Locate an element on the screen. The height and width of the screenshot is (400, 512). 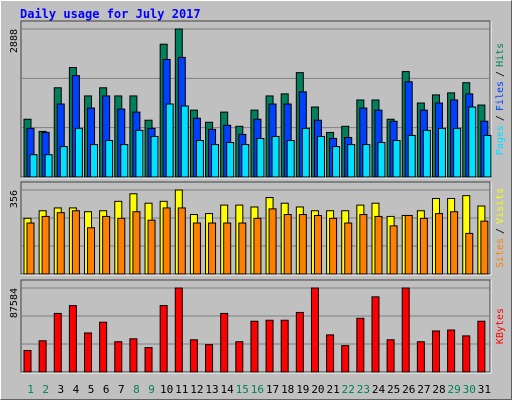
x-tick-label: 15 is located at coordinates (242, 389).